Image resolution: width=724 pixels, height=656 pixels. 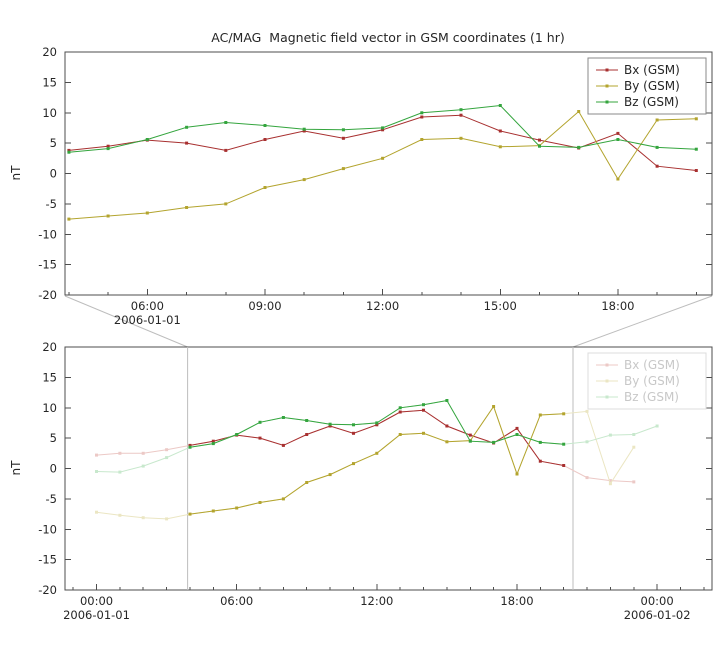 I want to click on y-tick-label: -10, so click(x=47, y=529).